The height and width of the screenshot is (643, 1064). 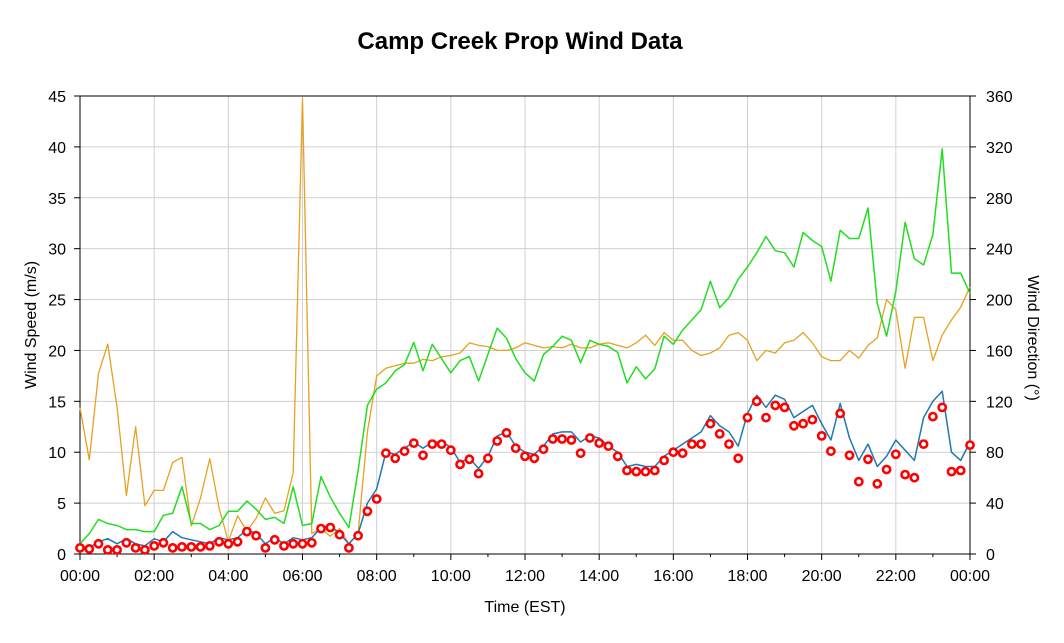 What do you see at coordinates (57, 250) in the screenshot?
I see `y-tick-label: 30` at bounding box center [57, 250].